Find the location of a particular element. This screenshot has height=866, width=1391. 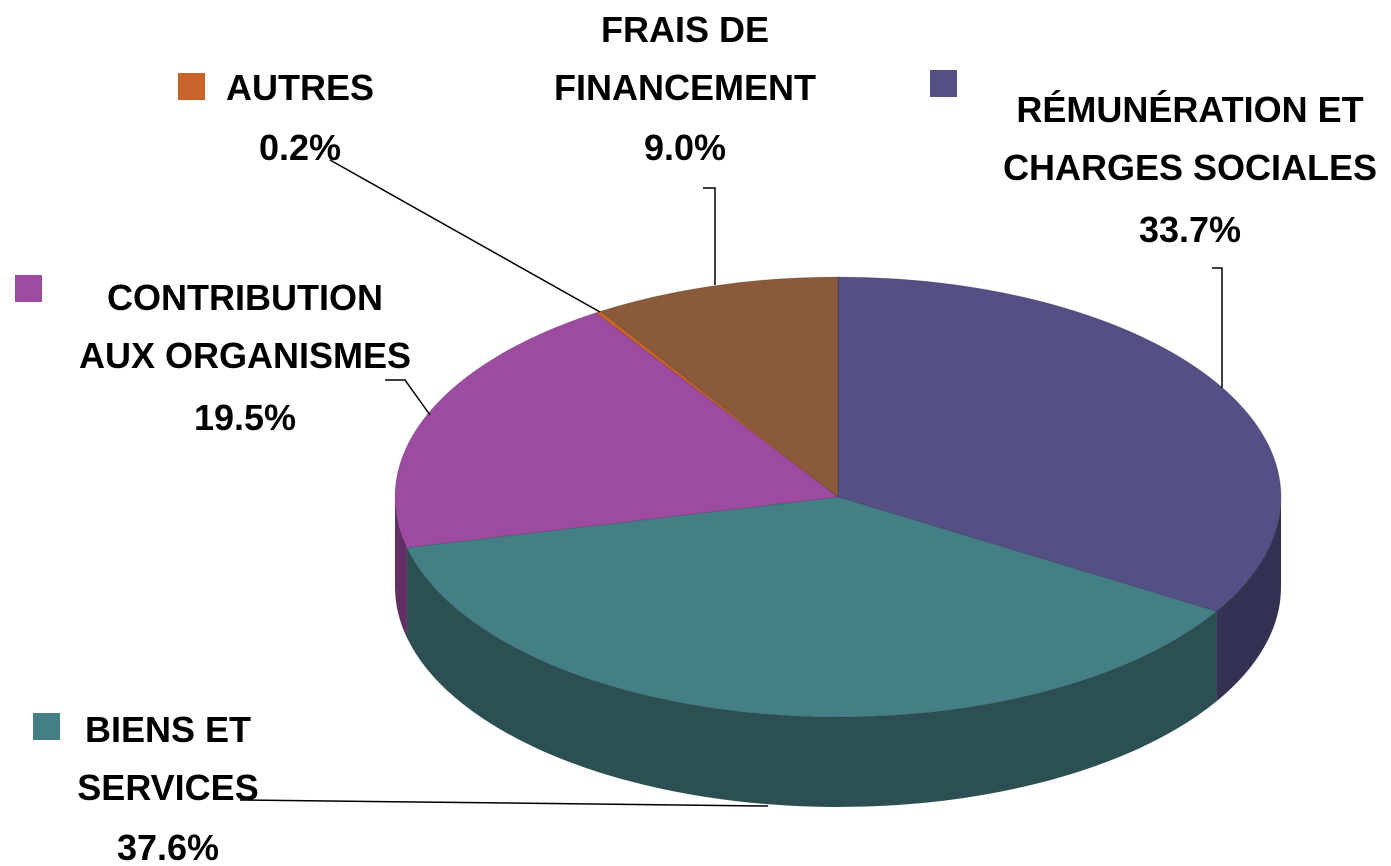

category-label: FRAIS DE FINANCEMENT is located at coordinates (685, 58).